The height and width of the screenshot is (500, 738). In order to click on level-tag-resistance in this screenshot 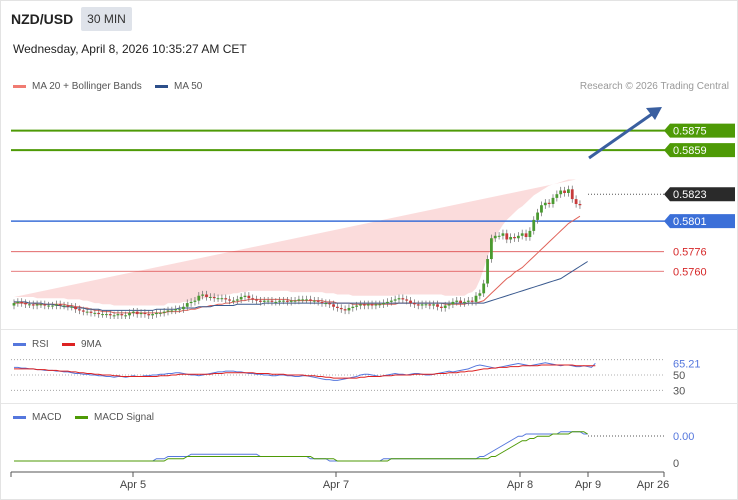, I will do `click(699, 150)`.